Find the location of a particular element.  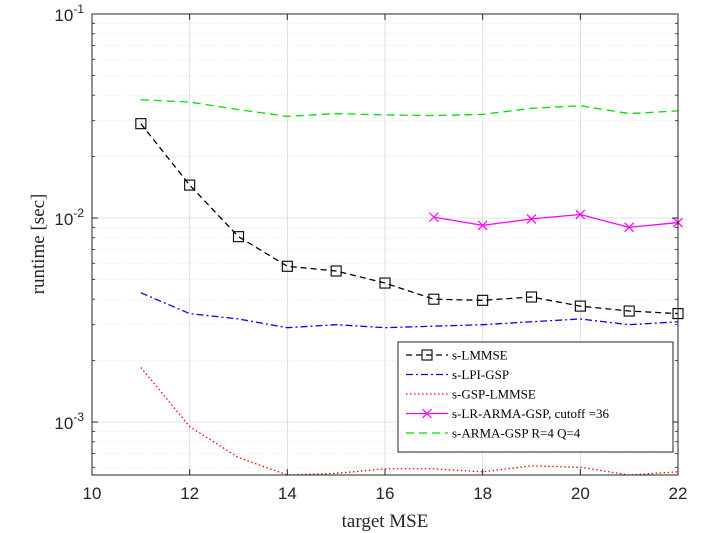

x-tick-label: 18 is located at coordinates (482, 493).